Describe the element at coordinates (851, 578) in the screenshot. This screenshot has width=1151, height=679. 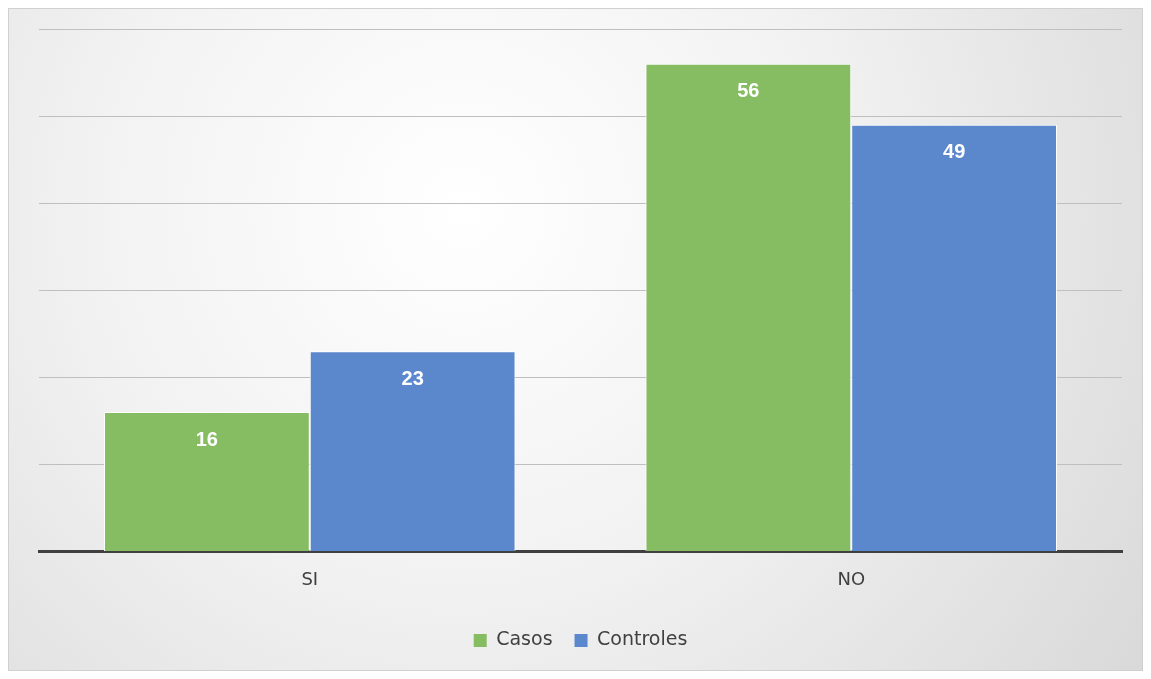
I see `x-tick-label: NO` at that location.